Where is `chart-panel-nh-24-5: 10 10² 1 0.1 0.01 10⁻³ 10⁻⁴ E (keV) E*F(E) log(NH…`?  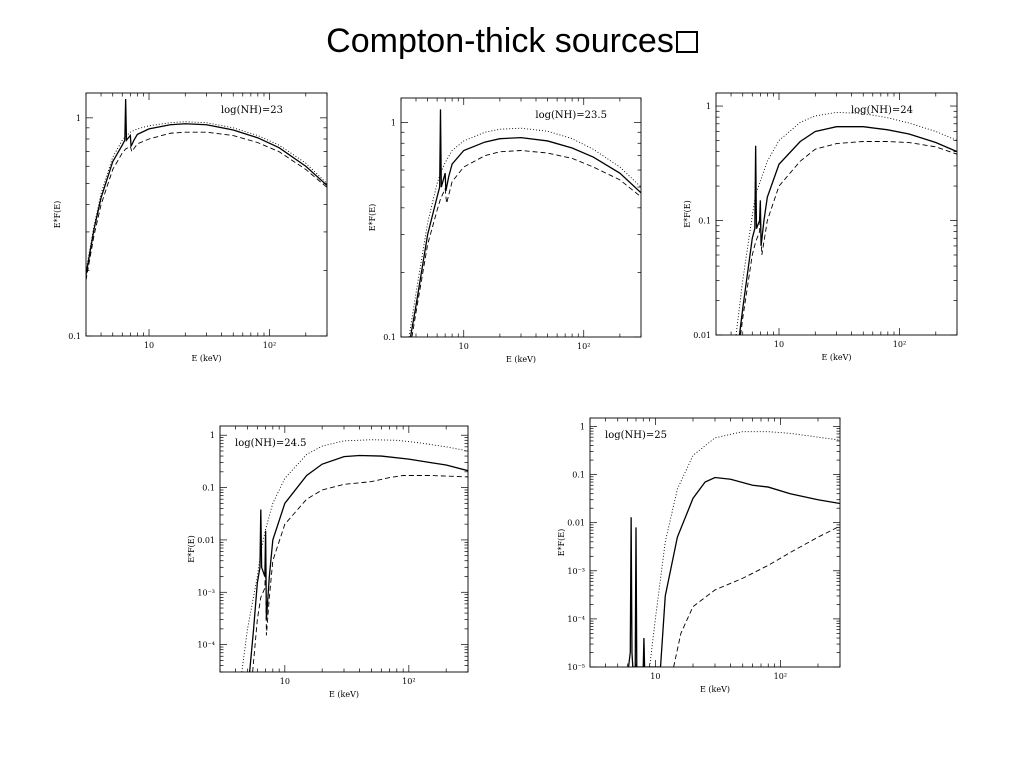
chart-panel-nh-24-5: 10 10² 1 0.1 0.01 10⁻³ 10⁻⁴ E (keV) E*F(E) log(NH… is located at coordinates (328, 562).